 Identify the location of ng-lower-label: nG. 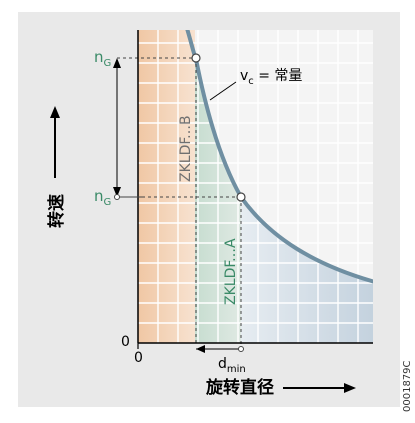
(102, 197).